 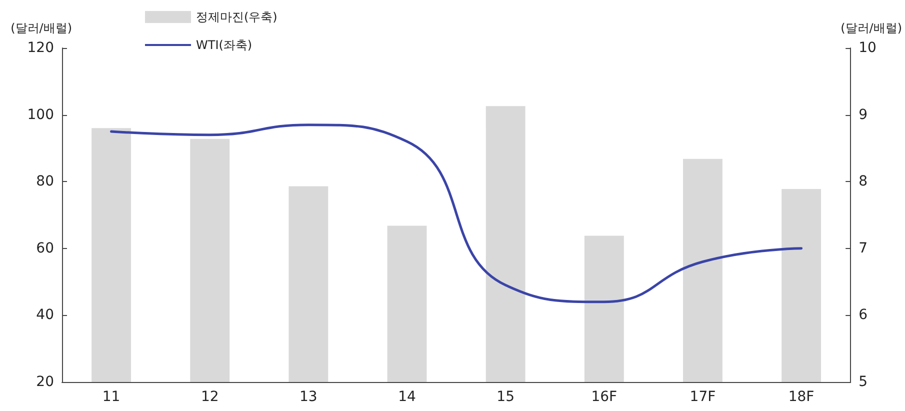 What do you see at coordinates (209, 397) in the screenshot?
I see `x-tick-label: 12` at bounding box center [209, 397].